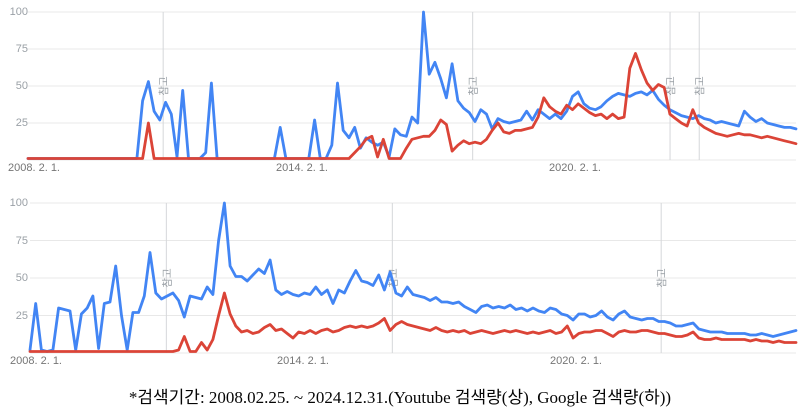 The height and width of the screenshot is (413, 800). I want to click on red-series-line, so click(413, 322).